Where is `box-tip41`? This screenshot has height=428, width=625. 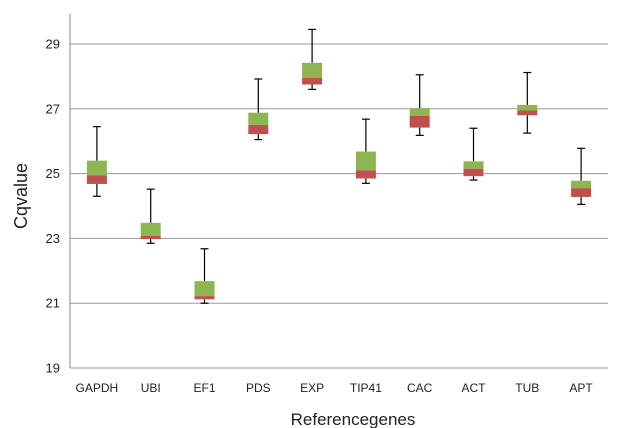
box-tip41 is located at coordinates (365, 151).